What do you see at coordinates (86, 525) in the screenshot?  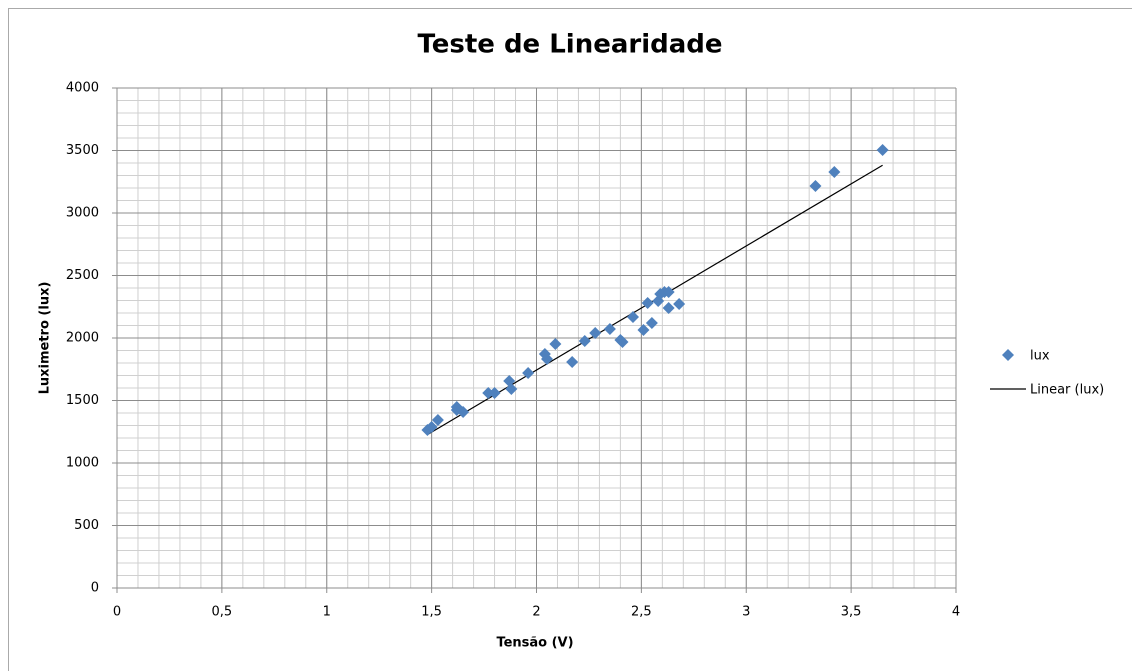 I see `y-tick-label: 500` at bounding box center [86, 525].